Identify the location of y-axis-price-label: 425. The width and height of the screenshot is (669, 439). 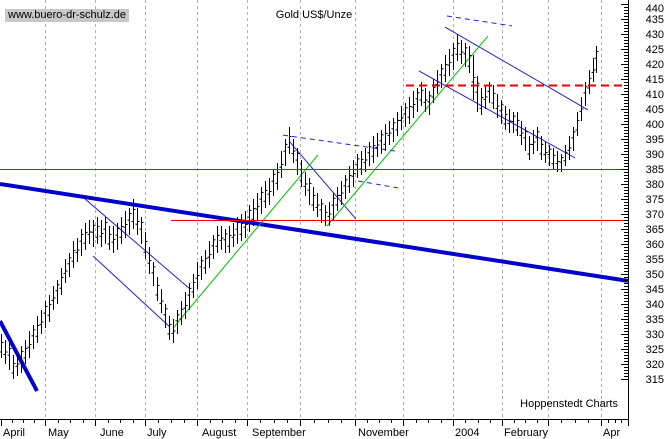
(655, 50).